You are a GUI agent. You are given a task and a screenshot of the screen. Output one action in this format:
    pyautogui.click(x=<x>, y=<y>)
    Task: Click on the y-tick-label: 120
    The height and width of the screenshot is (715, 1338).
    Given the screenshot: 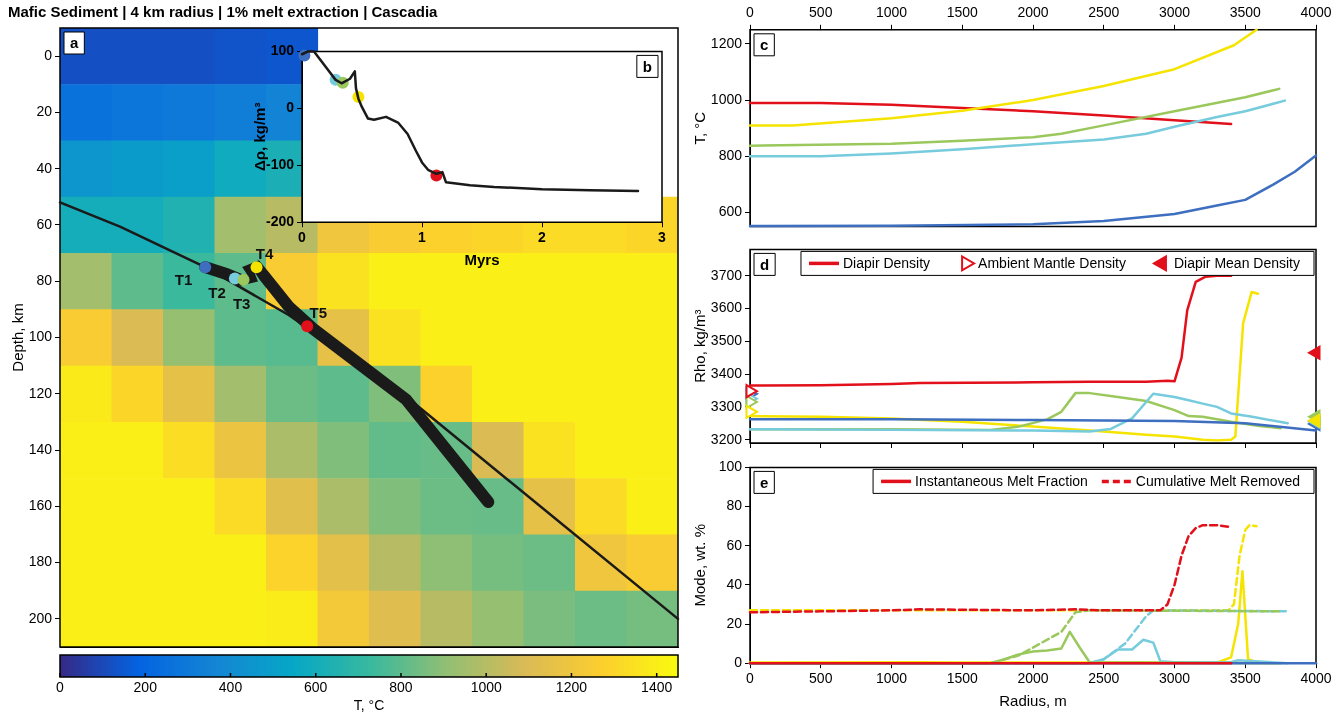 What is the action you would take?
    pyautogui.click(x=40, y=392)
    